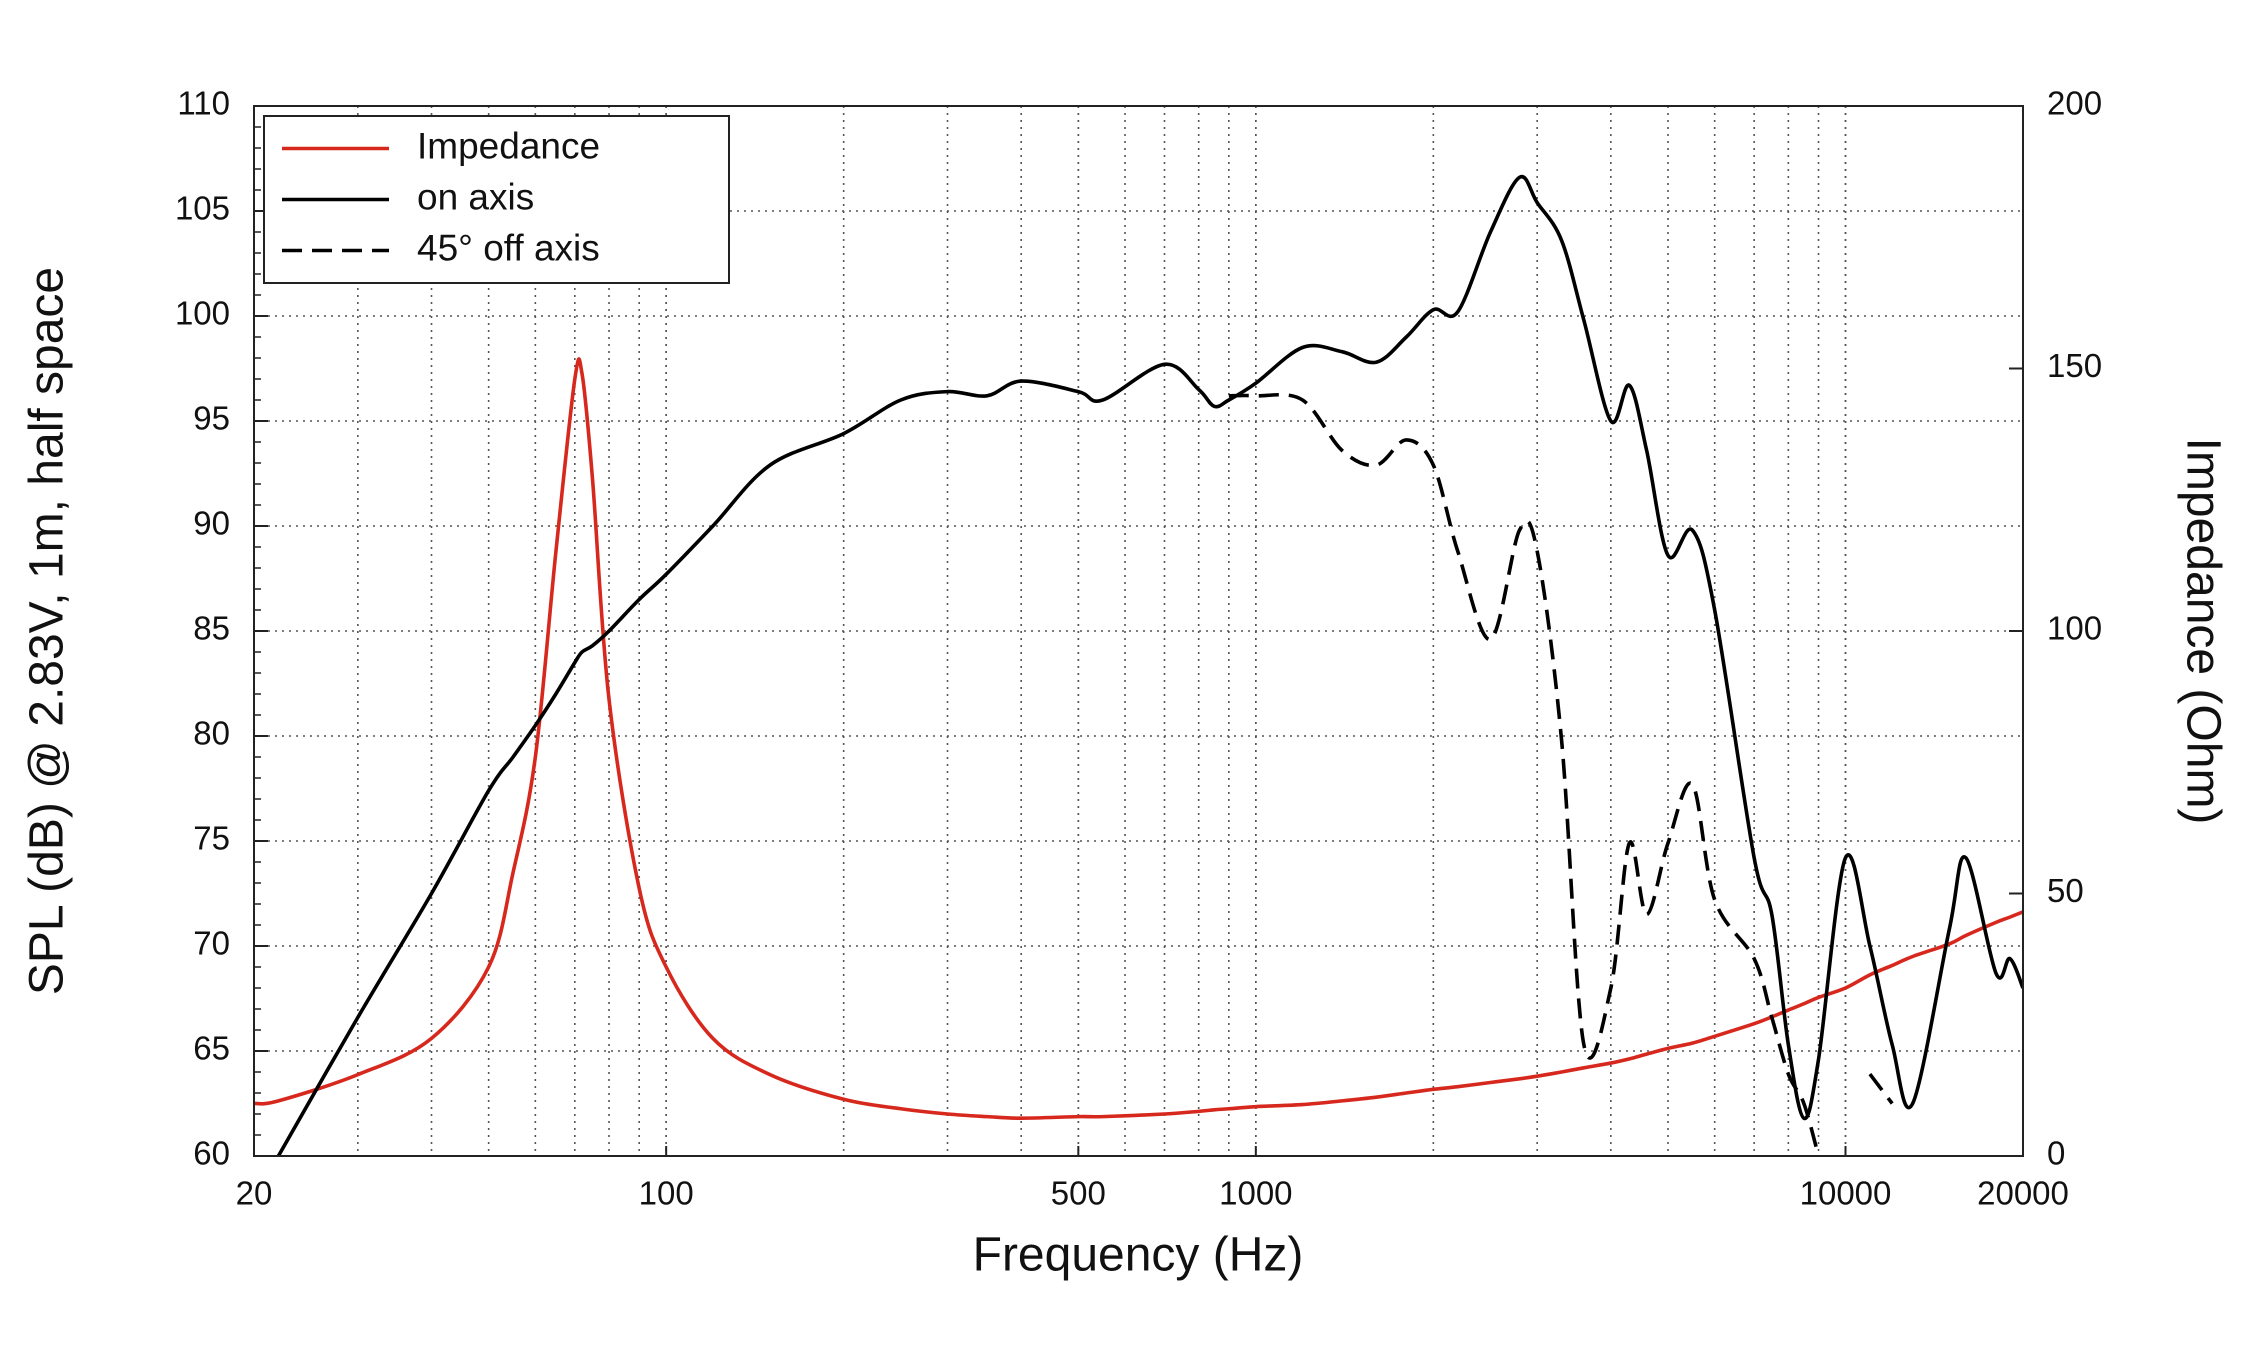 The image size is (2250, 1355). Describe the element at coordinates (2074, 365) in the screenshot. I see `y2-tick-label: 150` at that location.